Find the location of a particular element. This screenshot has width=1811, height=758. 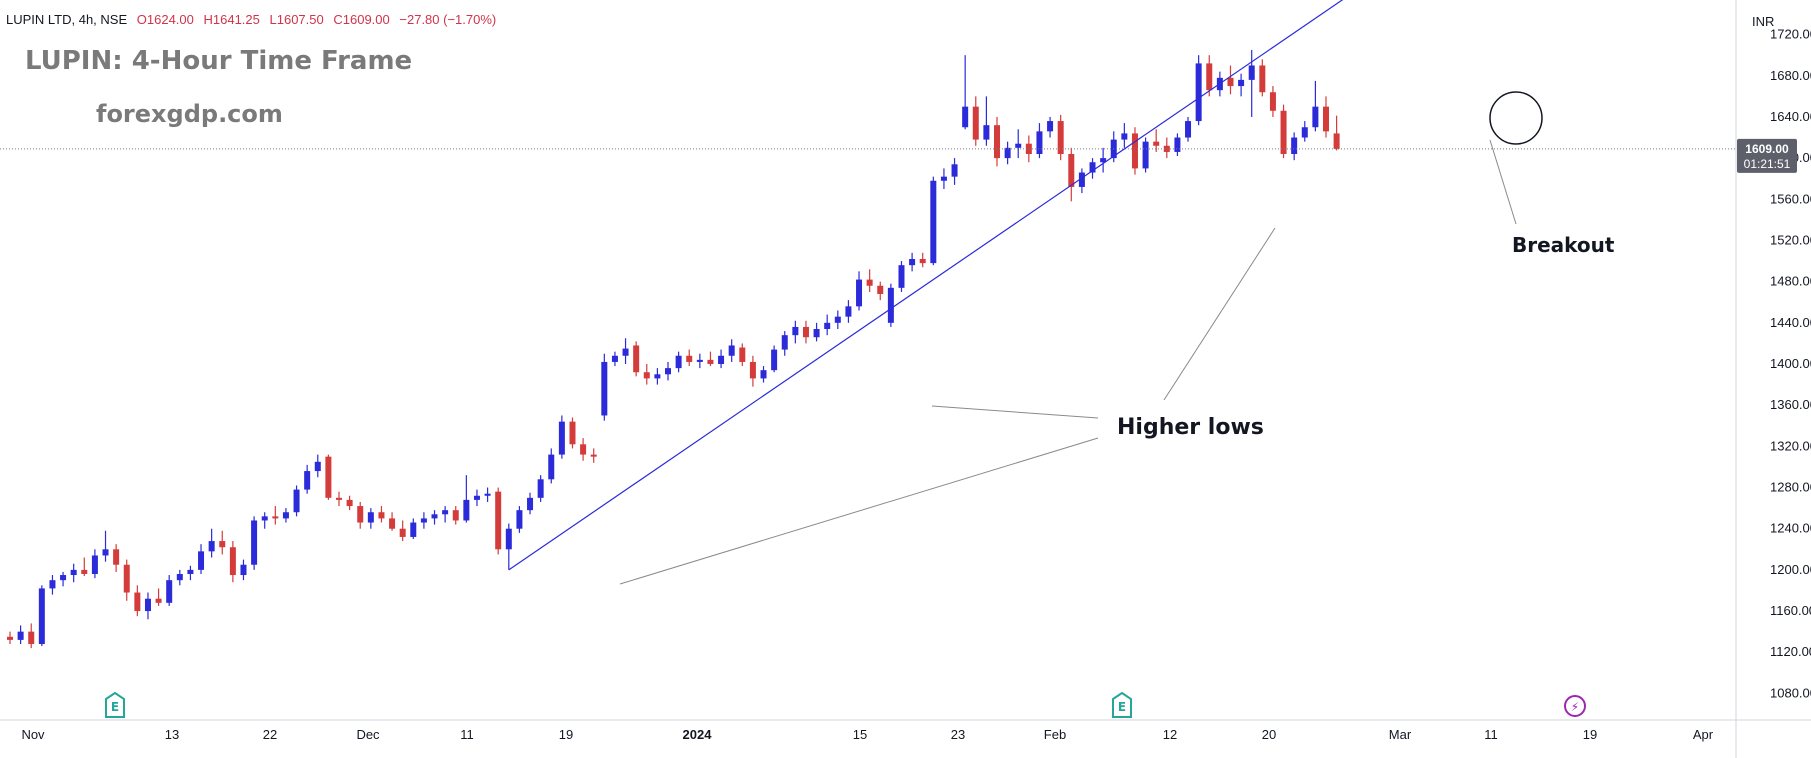

chart-overlay-title: LUPIN: 4-Hour Time Frame is located at coordinates (219, 61).